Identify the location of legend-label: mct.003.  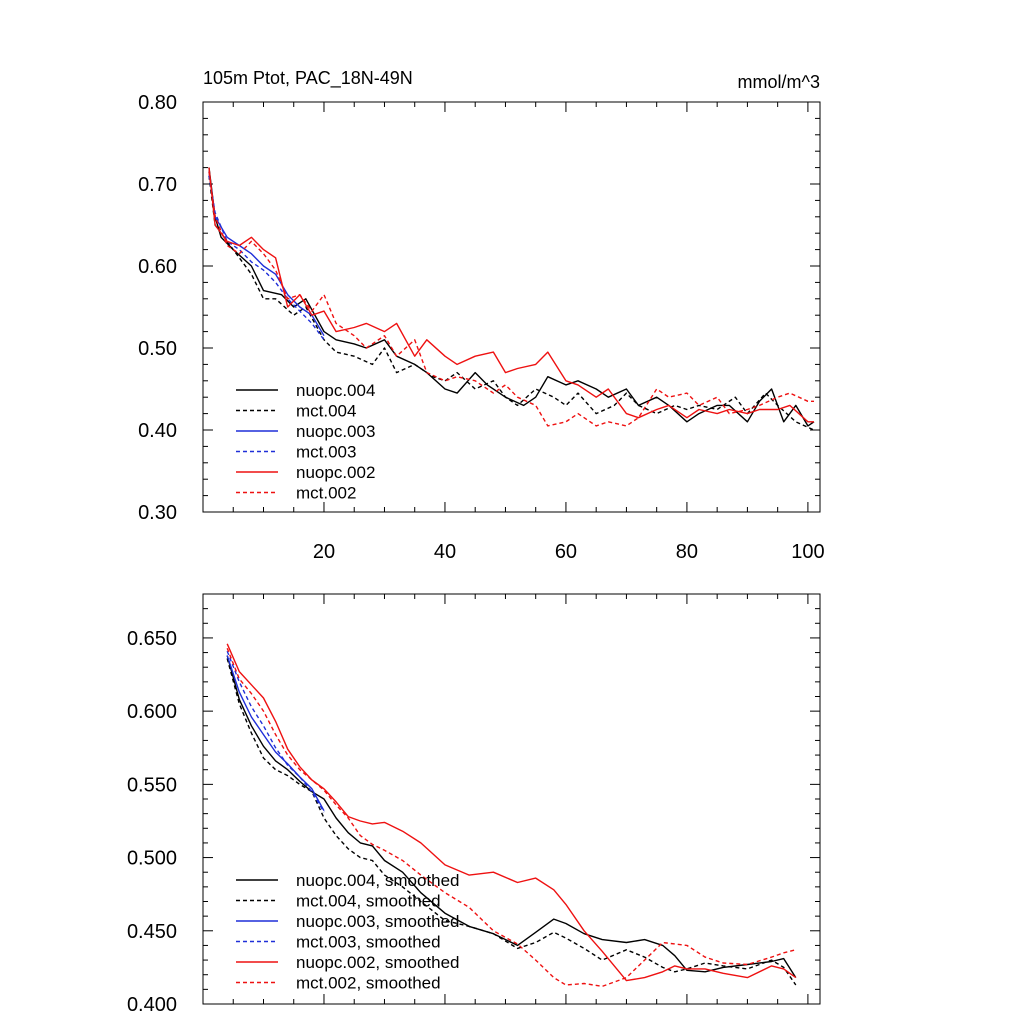
(326, 452).